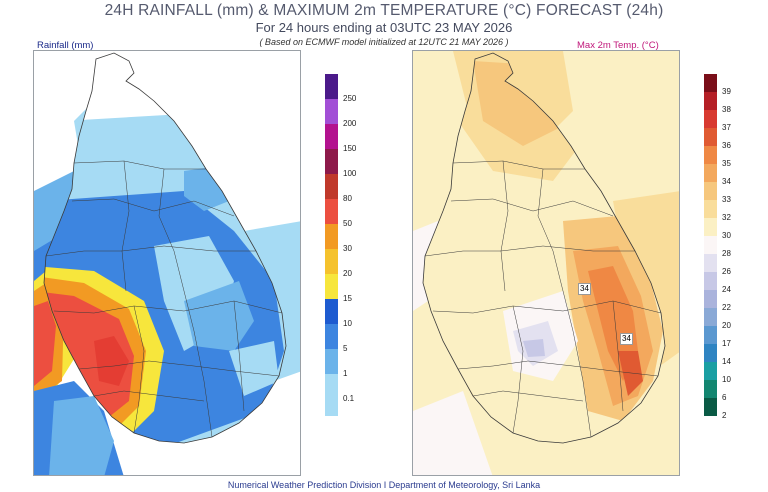 The height and width of the screenshot is (492, 768). What do you see at coordinates (726, 361) in the screenshot?
I see `temperature-legend-tick: 14` at bounding box center [726, 361].